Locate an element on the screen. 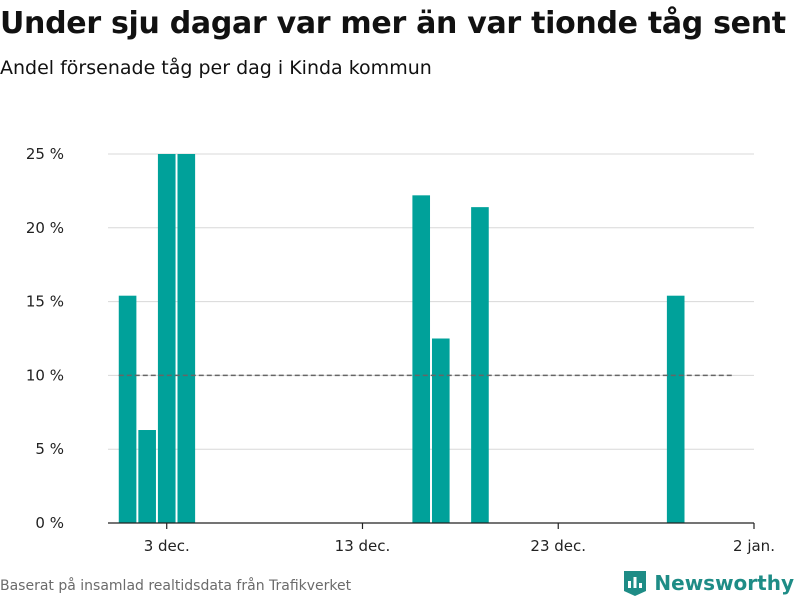 The width and height of the screenshot is (800, 600). newsworthy-icon is located at coordinates (635, 583).